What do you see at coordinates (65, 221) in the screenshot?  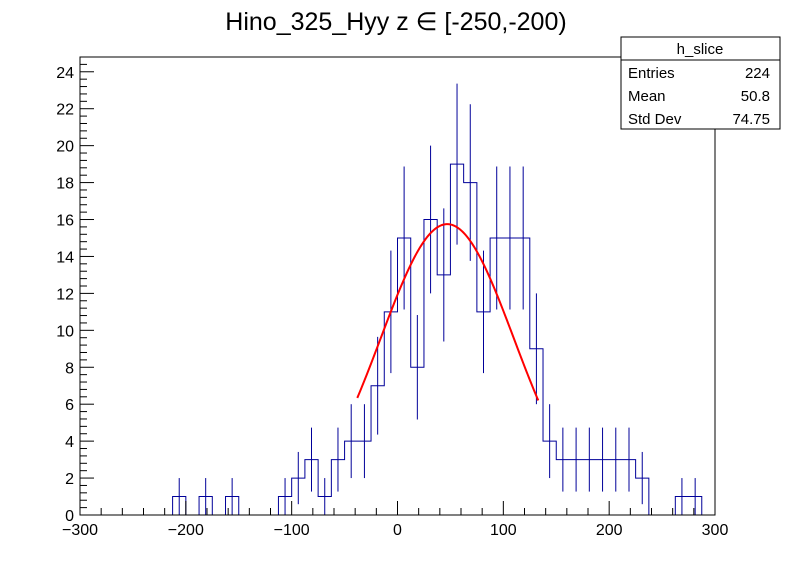 I see `y-tick-label: 16` at bounding box center [65, 221].